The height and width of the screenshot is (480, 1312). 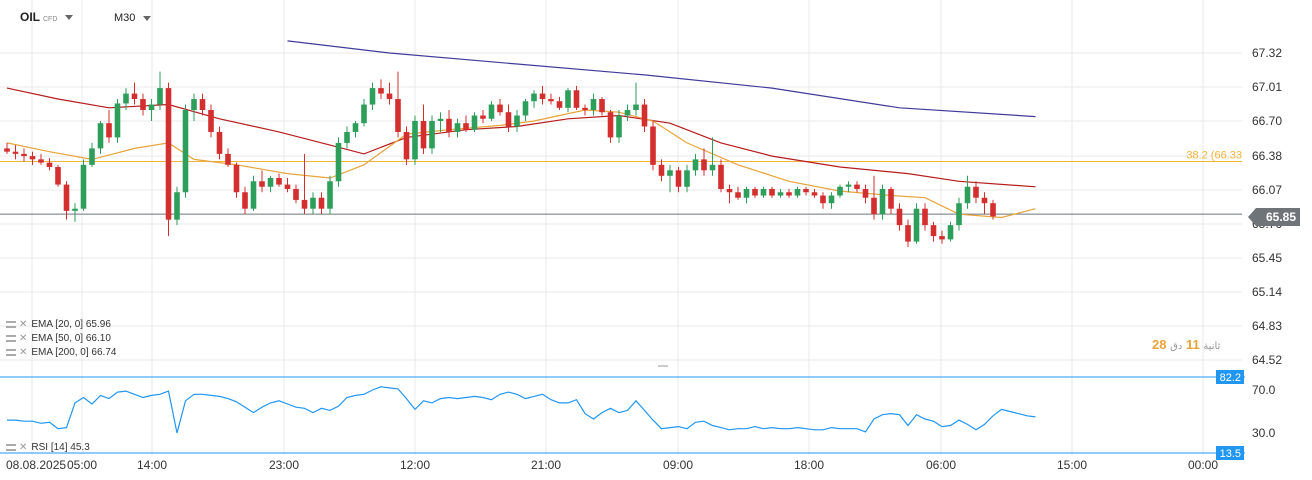 I want to click on timeframe-selector: M30, so click(x=133, y=18).